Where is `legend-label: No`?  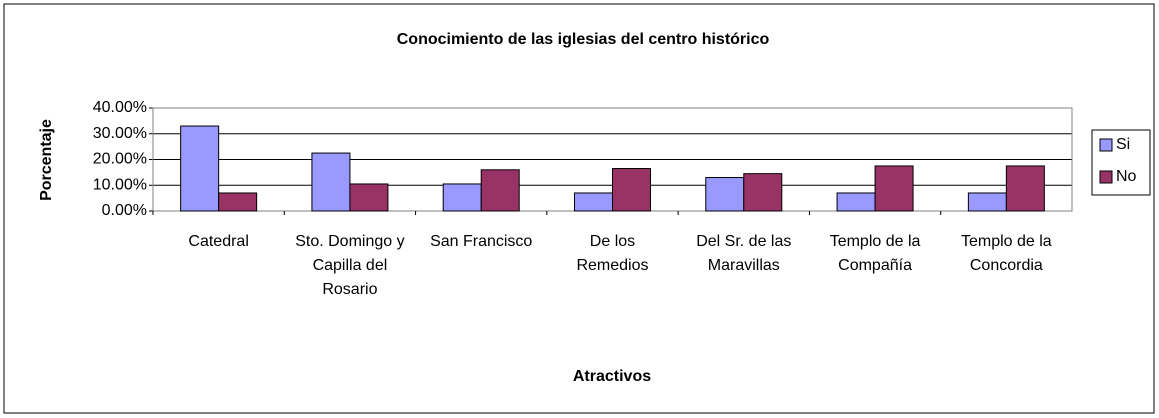
legend-label: No is located at coordinates (1126, 176).